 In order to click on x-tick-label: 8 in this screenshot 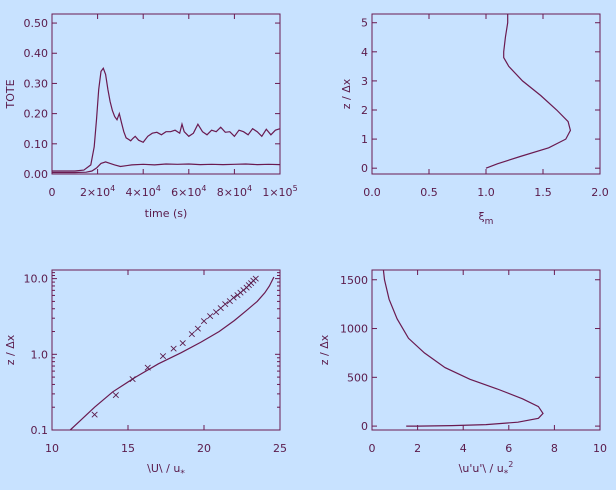, I will do `click(554, 448)`.